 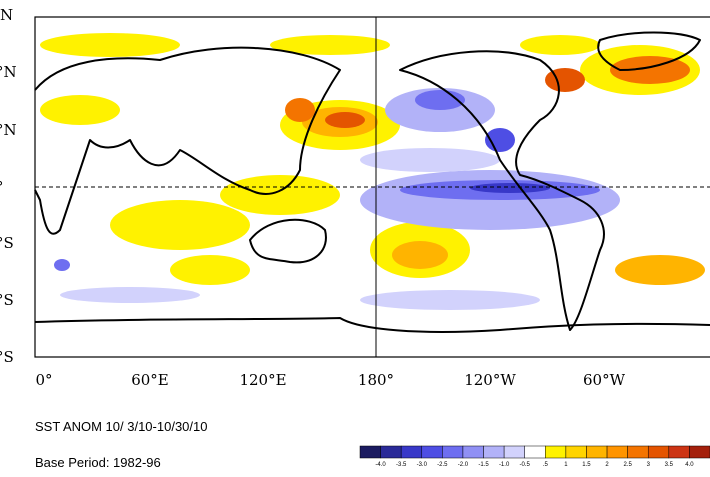 I want to click on greenland, so click(x=649, y=51).